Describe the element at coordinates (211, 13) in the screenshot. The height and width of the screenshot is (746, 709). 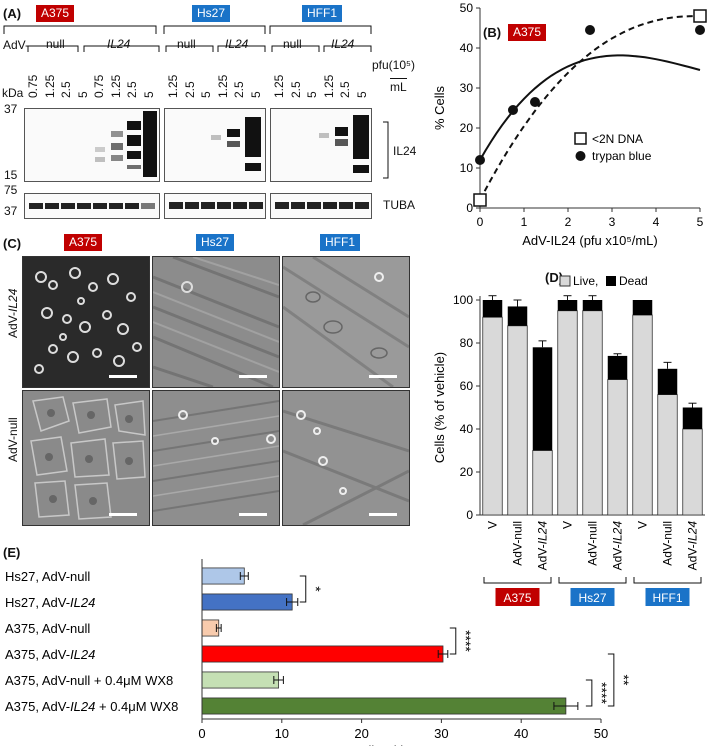
I see `tag-hs27: Hs27` at that location.